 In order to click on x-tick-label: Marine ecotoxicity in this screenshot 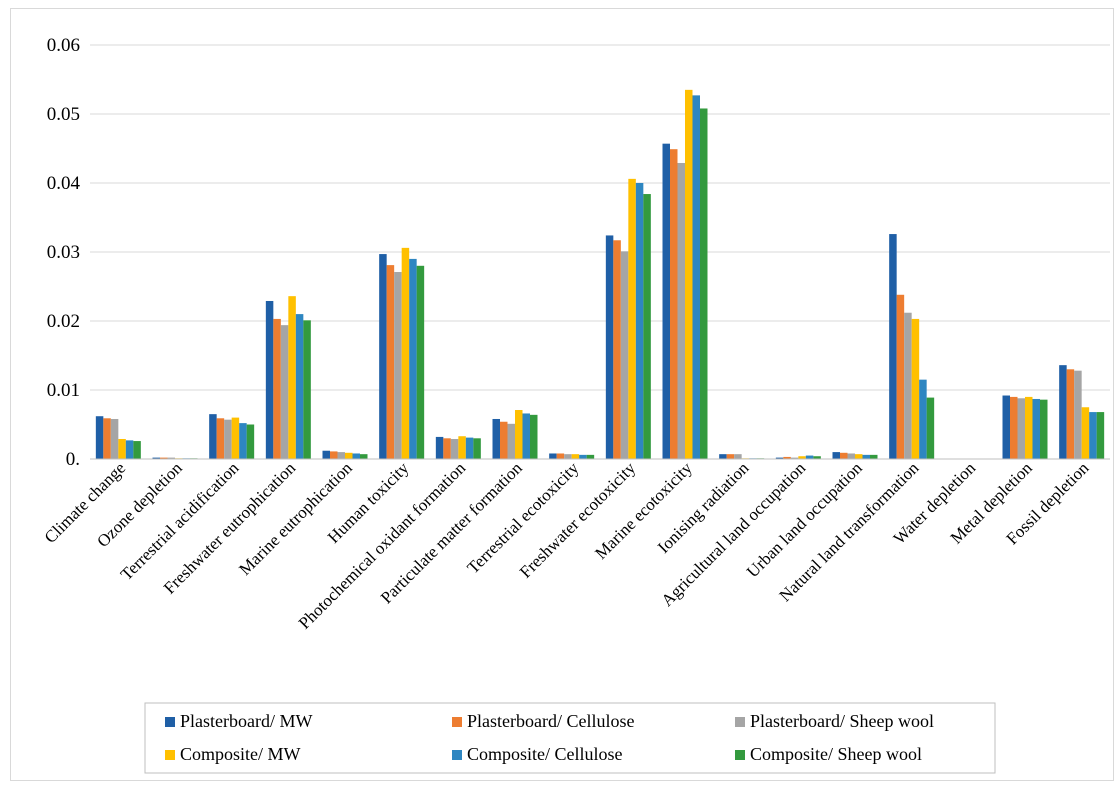, I will do `click(643, 510)`.